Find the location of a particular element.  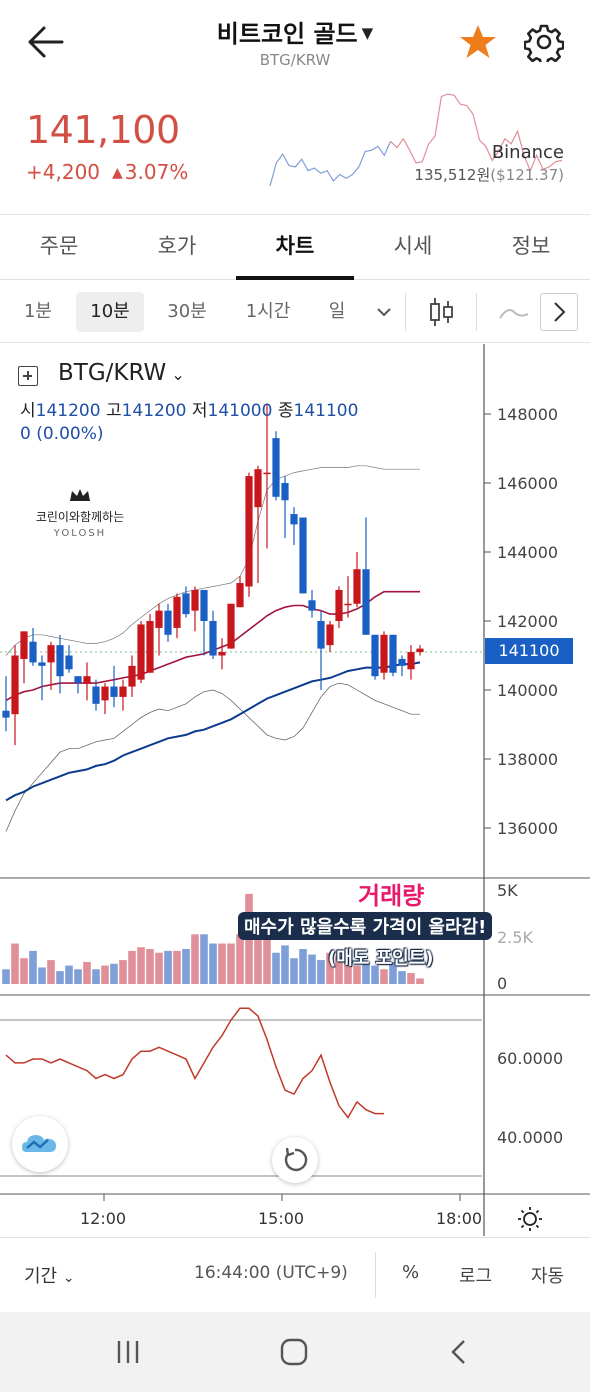

tab-chart: 차트 is located at coordinates (295, 247).